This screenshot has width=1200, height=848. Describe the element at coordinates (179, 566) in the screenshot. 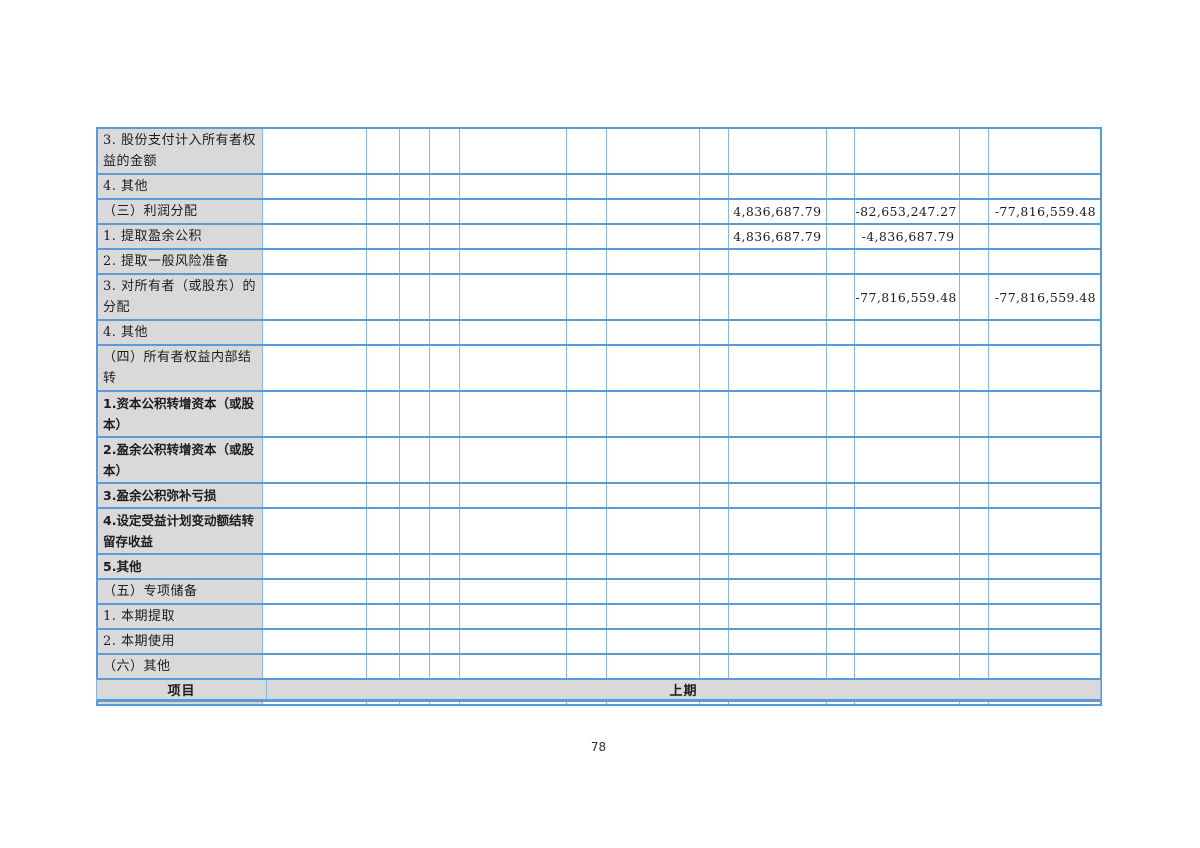

I see `row-label: 5.其他` at that location.